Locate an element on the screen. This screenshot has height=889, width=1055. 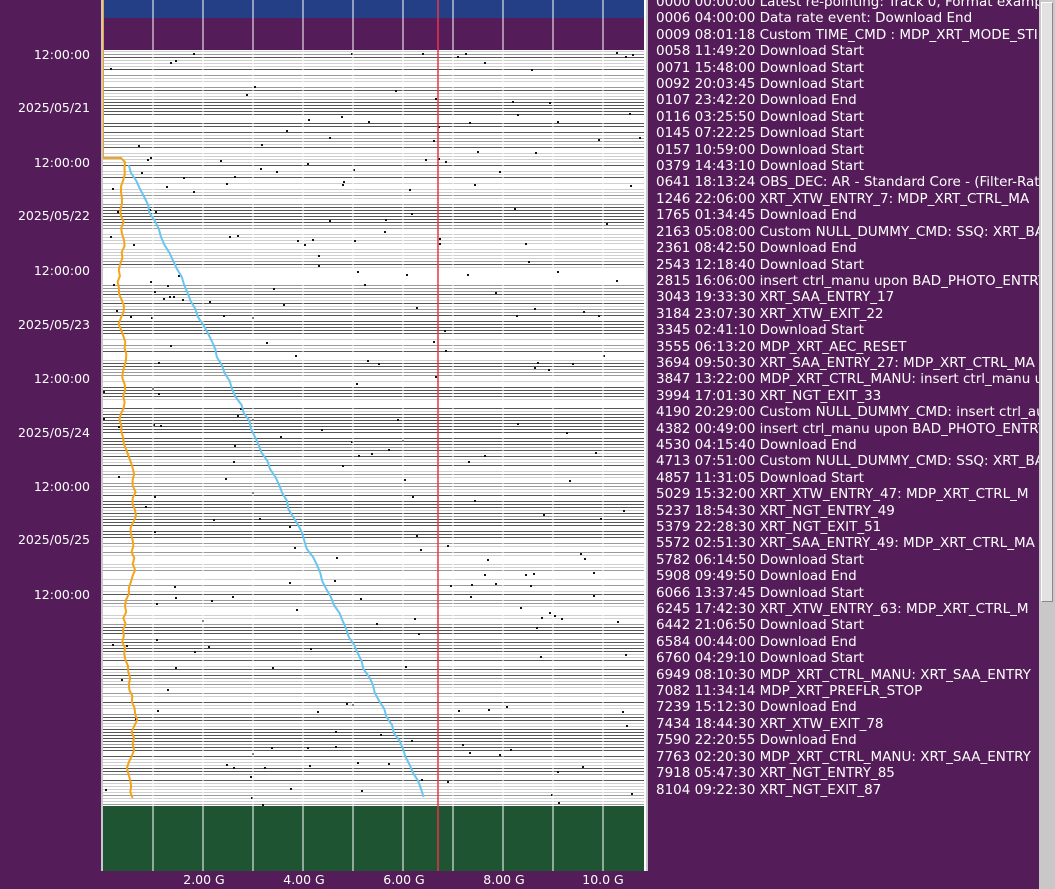
event-row: 5379 22:28:30 XRT_NGT_EXIT_51 is located at coordinates (847, 527).